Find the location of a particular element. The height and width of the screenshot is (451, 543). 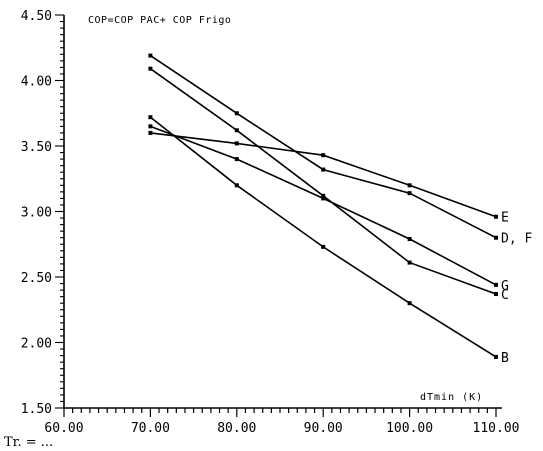

x-tick-label: 70.00 is located at coordinates (150, 428).